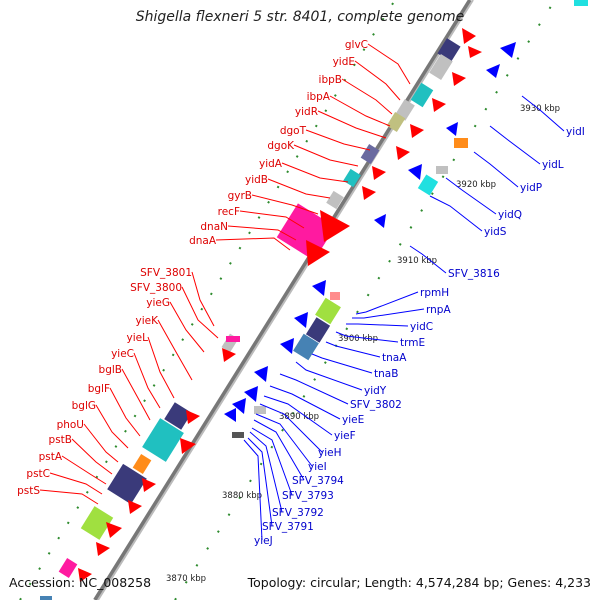  Describe the element at coordinates (84, 406) in the screenshot. I see `gene-label: bglG` at that location.